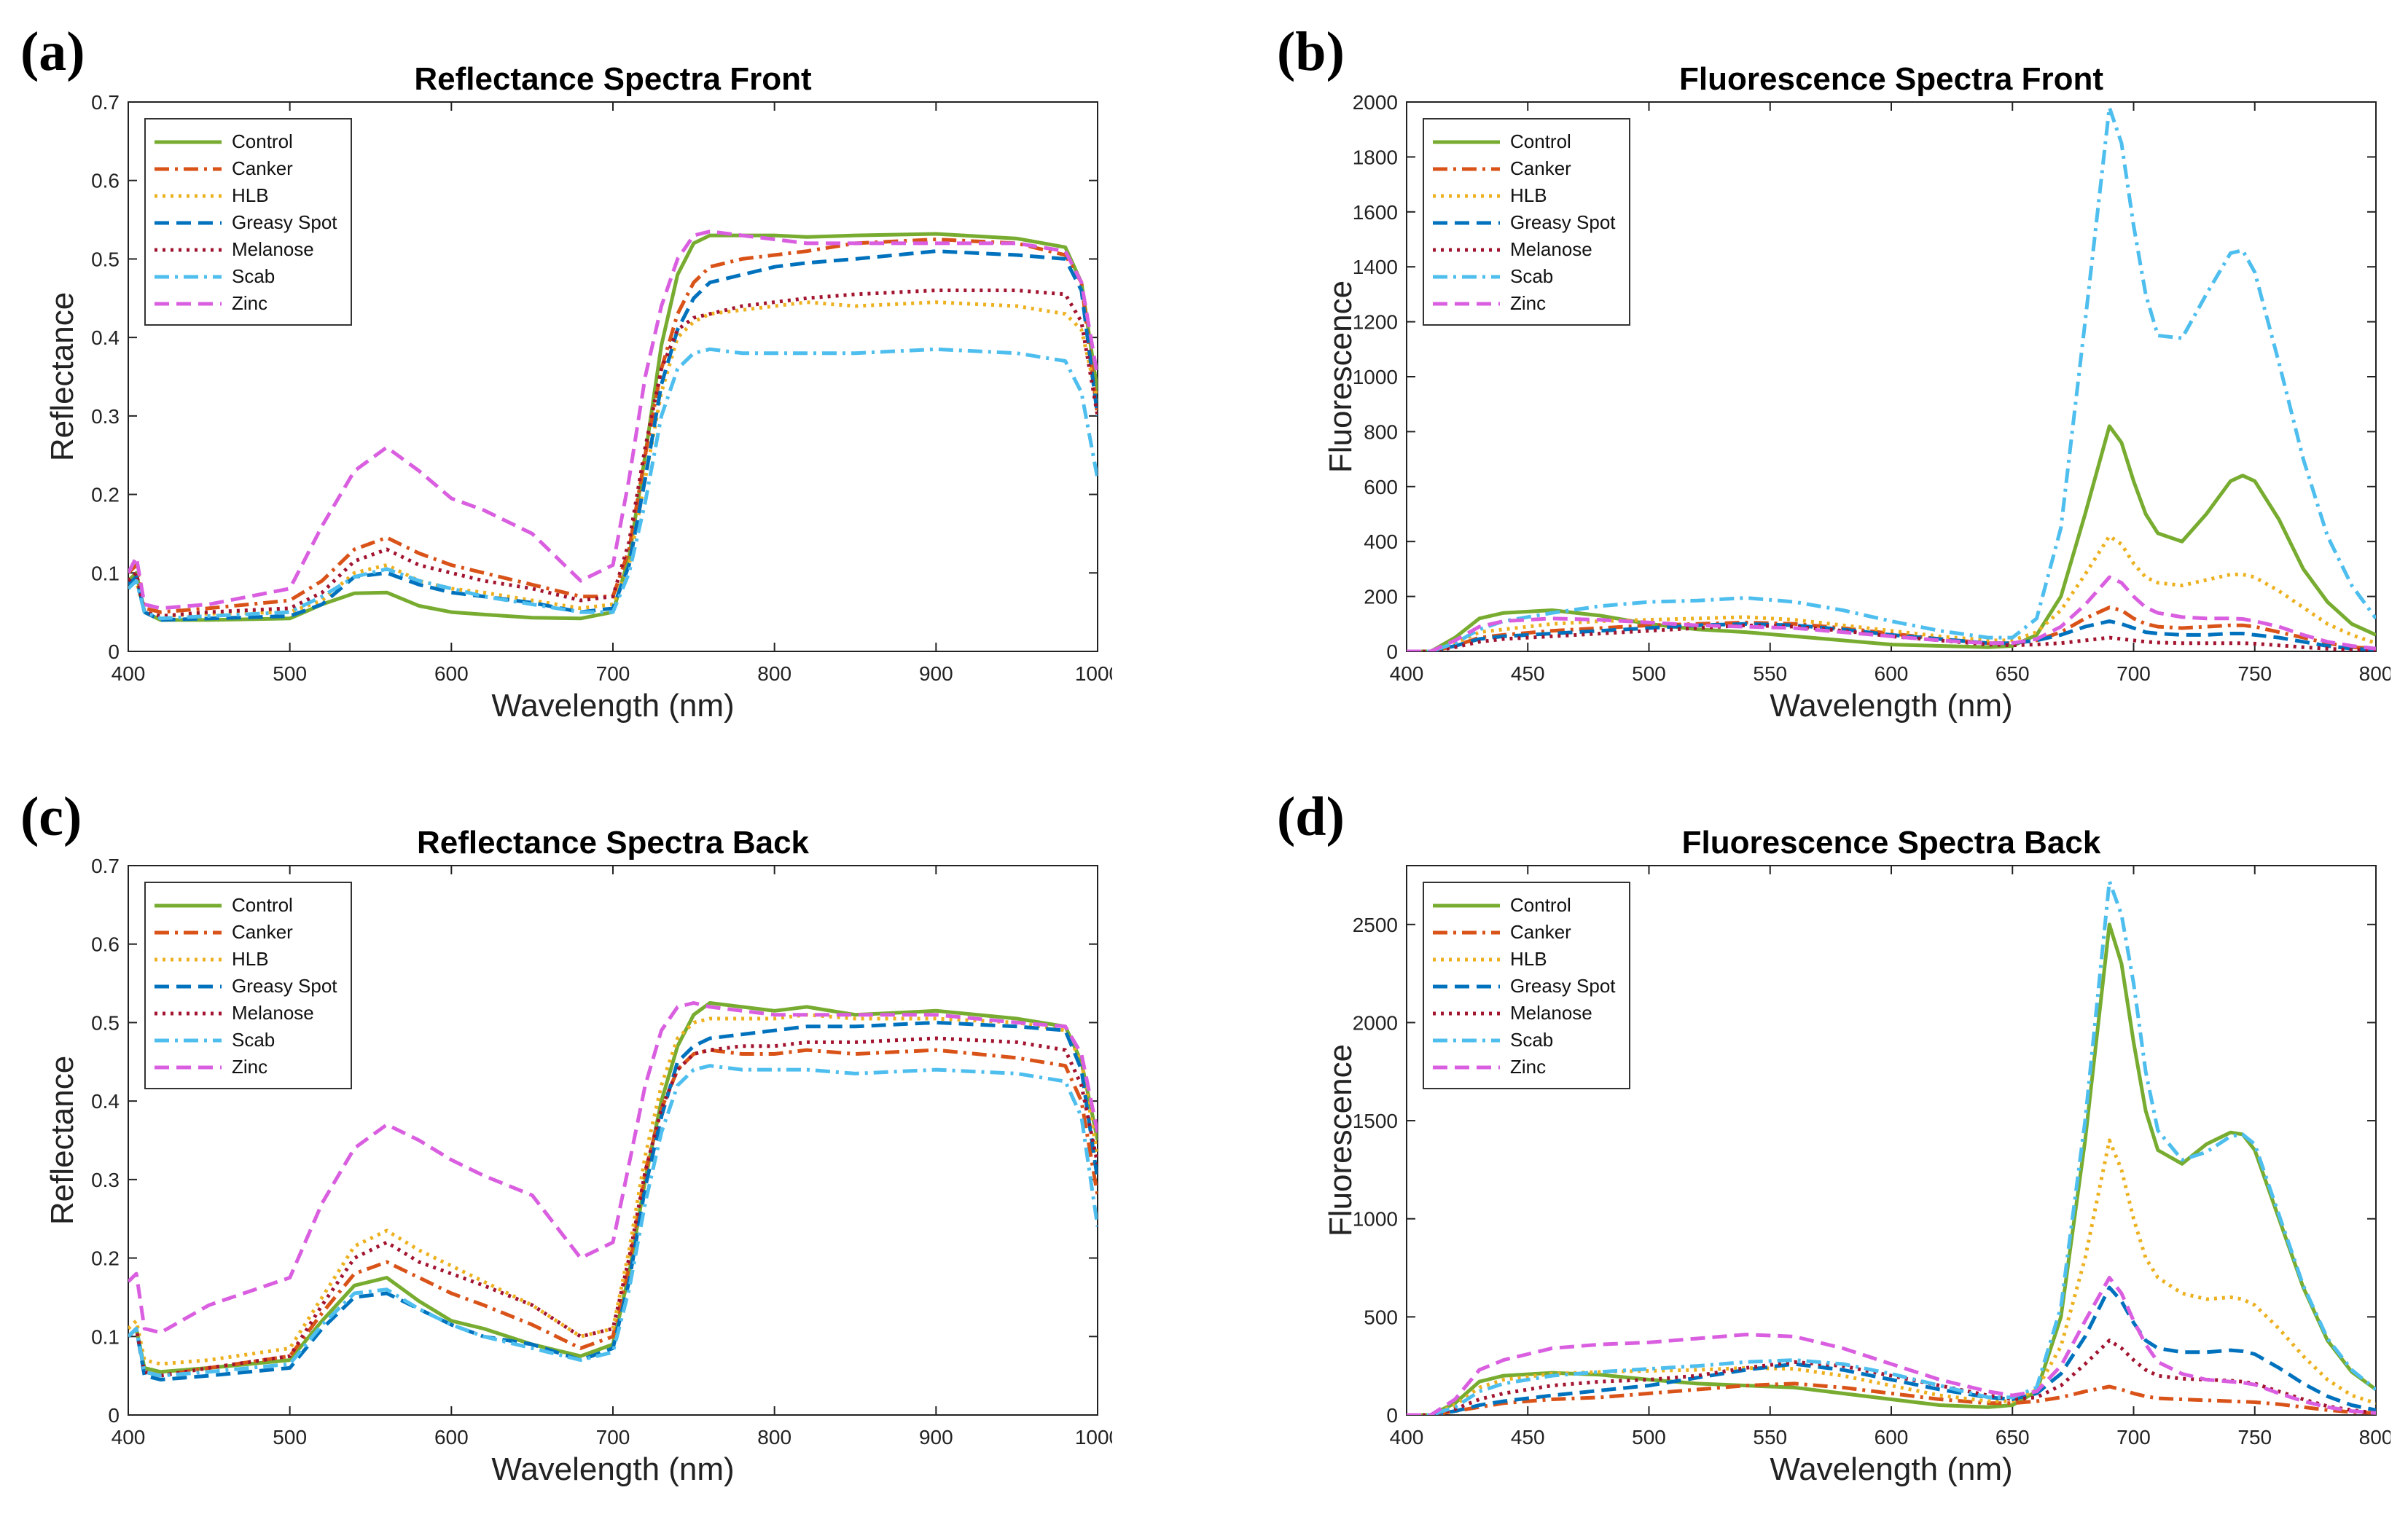 This screenshot has height=1517, width=2408. I want to click on legend-label: Zinc, so click(1528, 1067).